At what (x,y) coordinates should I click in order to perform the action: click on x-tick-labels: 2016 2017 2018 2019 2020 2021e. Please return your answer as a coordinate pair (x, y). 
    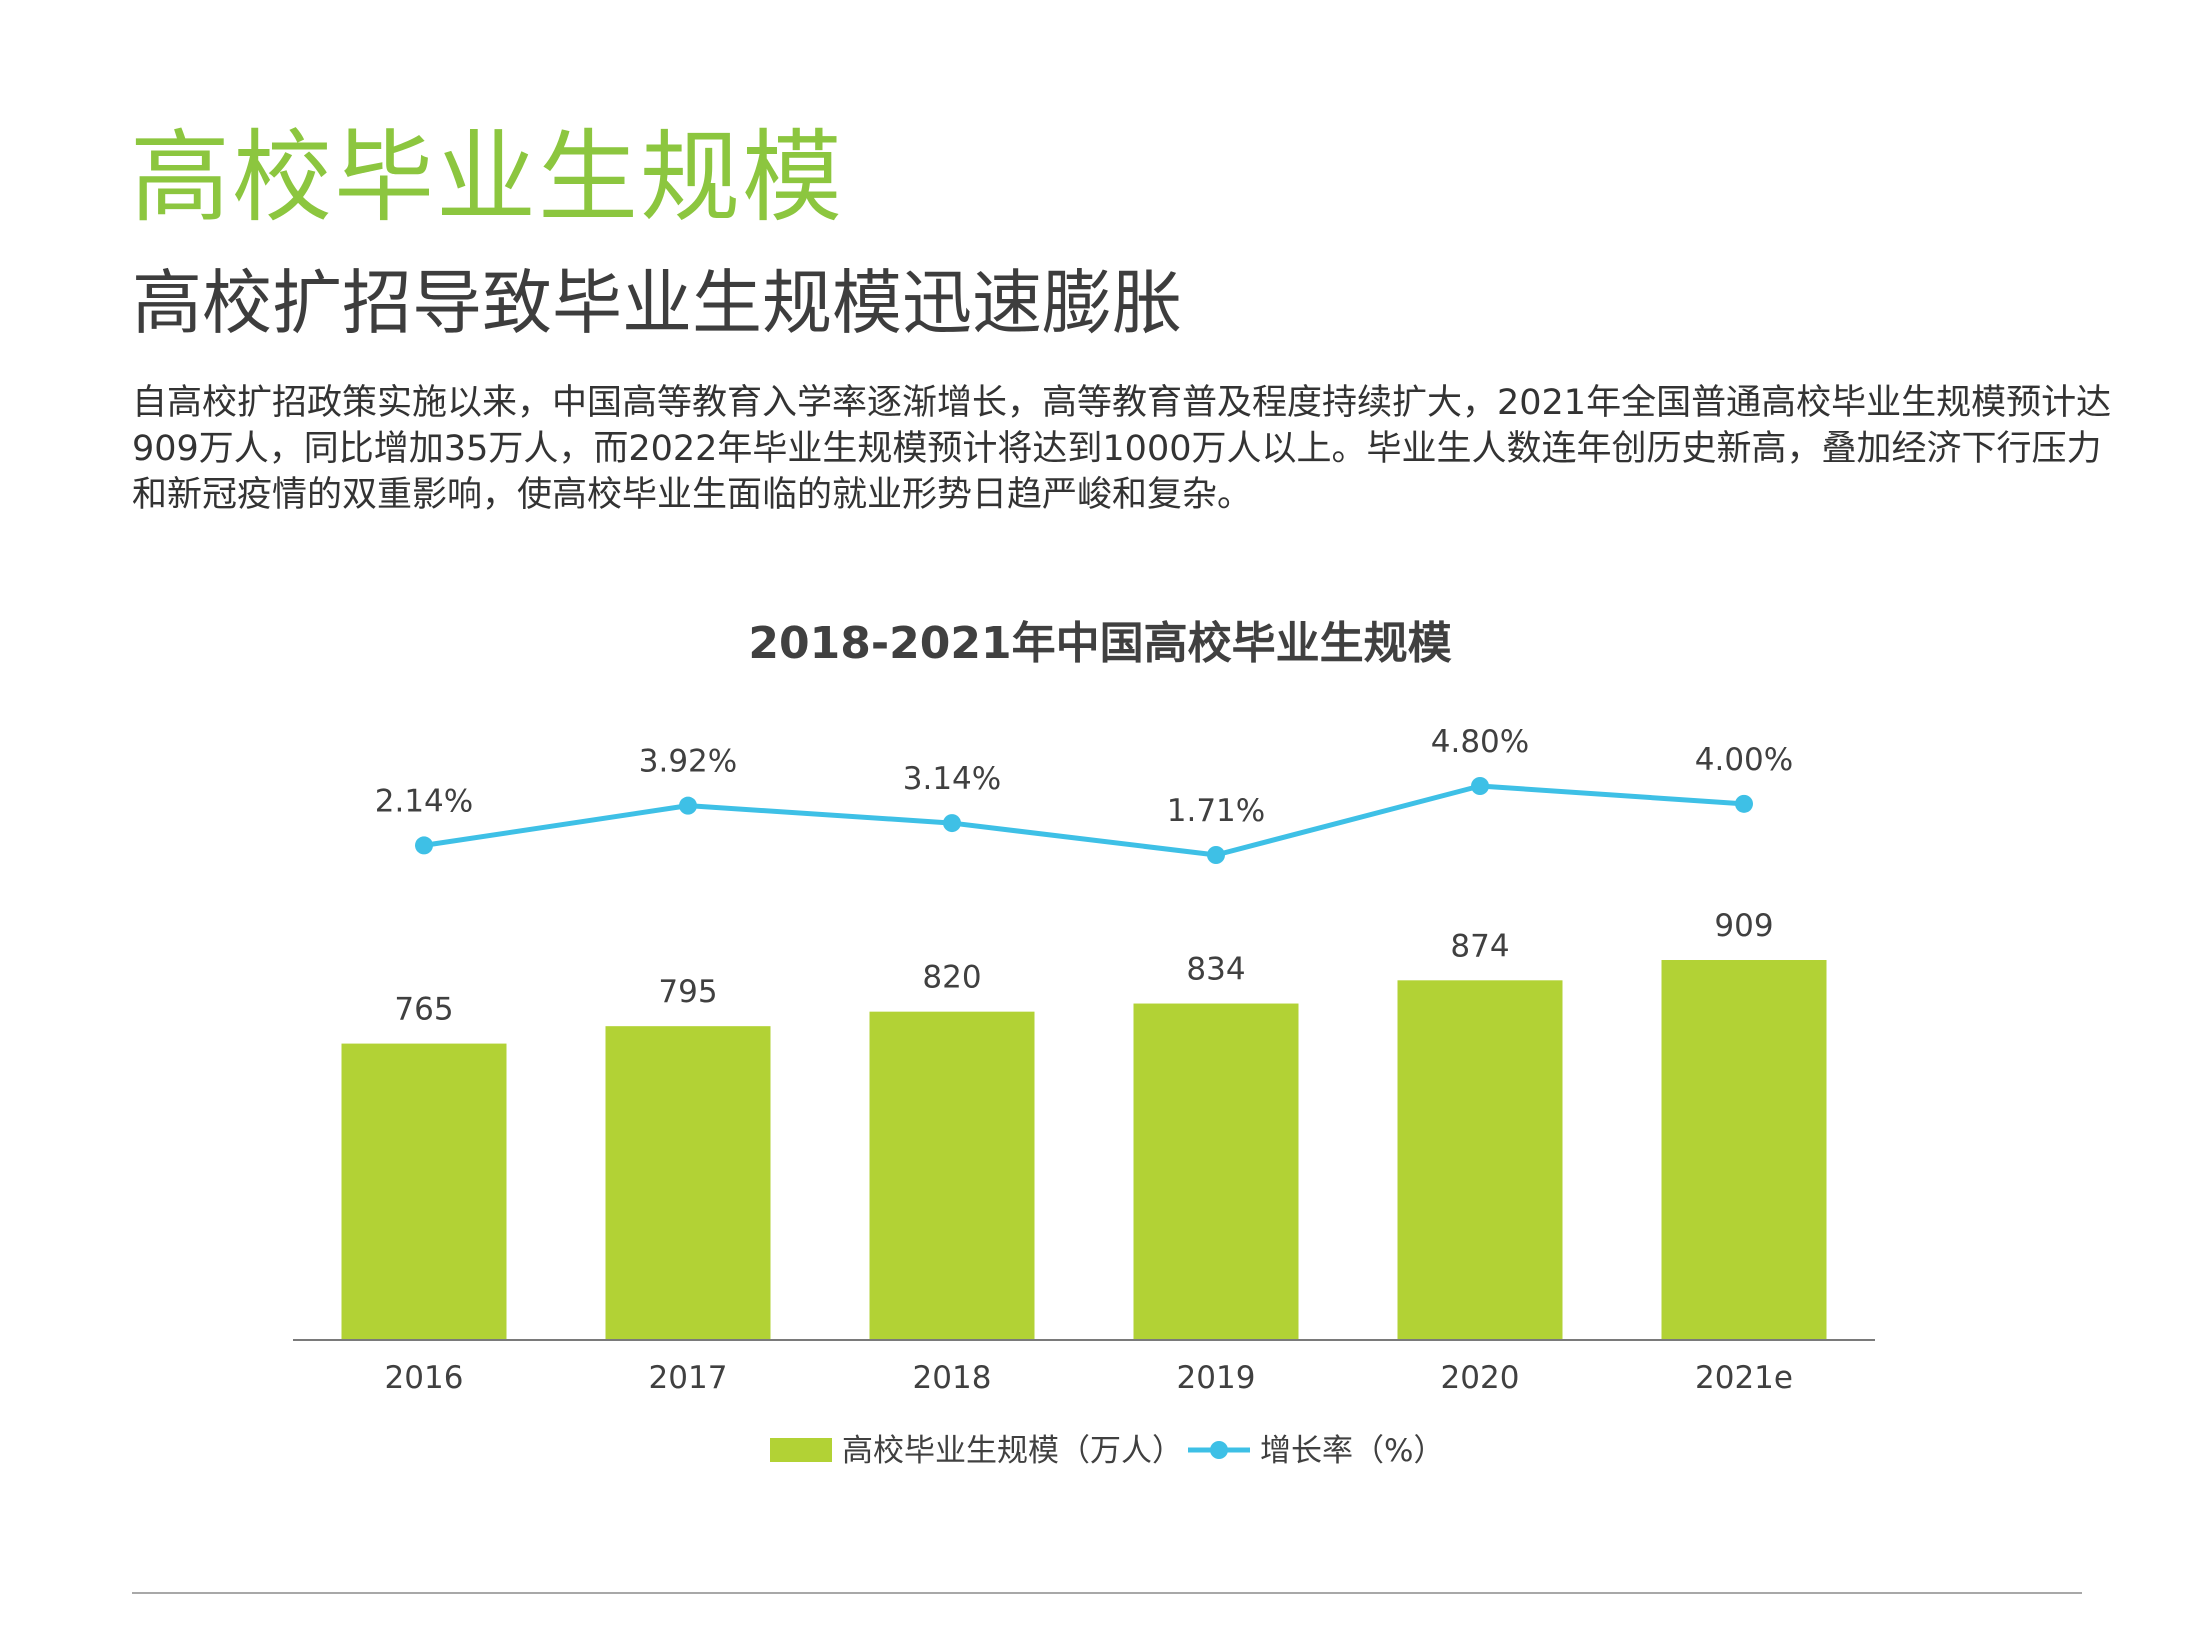
    Looking at the image, I should click on (1089, 1378).